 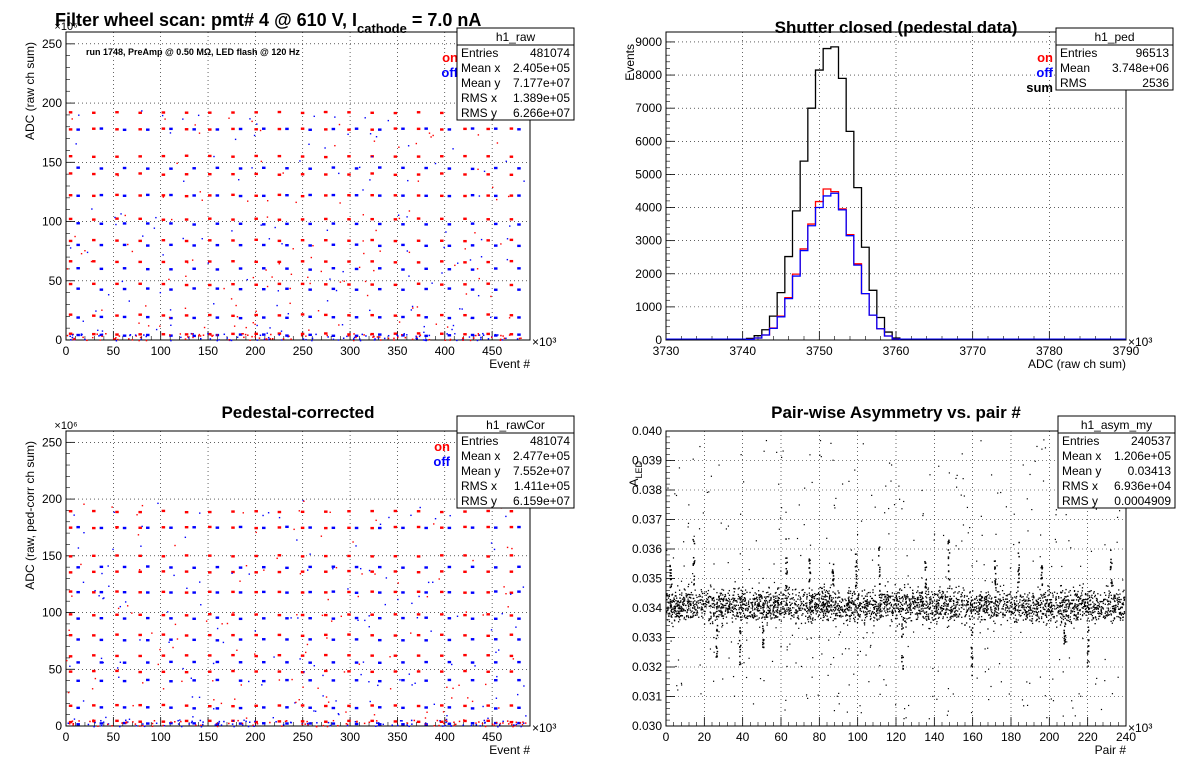 What do you see at coordinates (449, 72) in the screenshot?
I see `legend-entry-off: off` at bounding box center [449, 72].